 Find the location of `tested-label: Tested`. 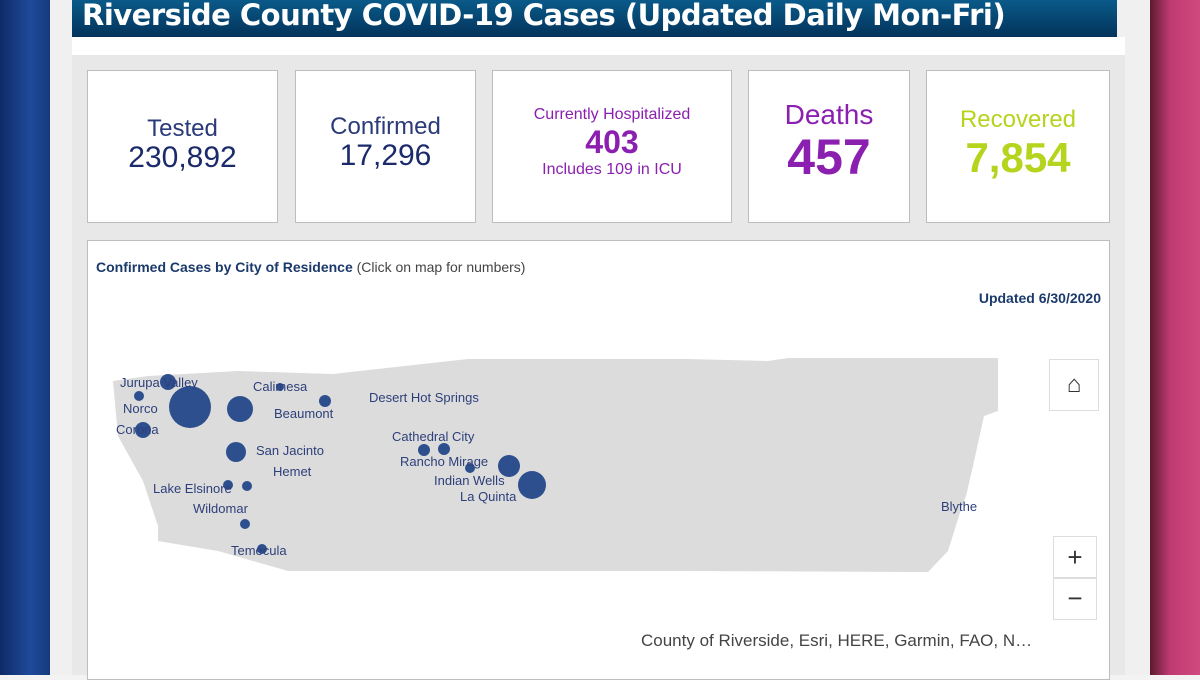

tested-label: Tested is located at coordinates (182, 128).